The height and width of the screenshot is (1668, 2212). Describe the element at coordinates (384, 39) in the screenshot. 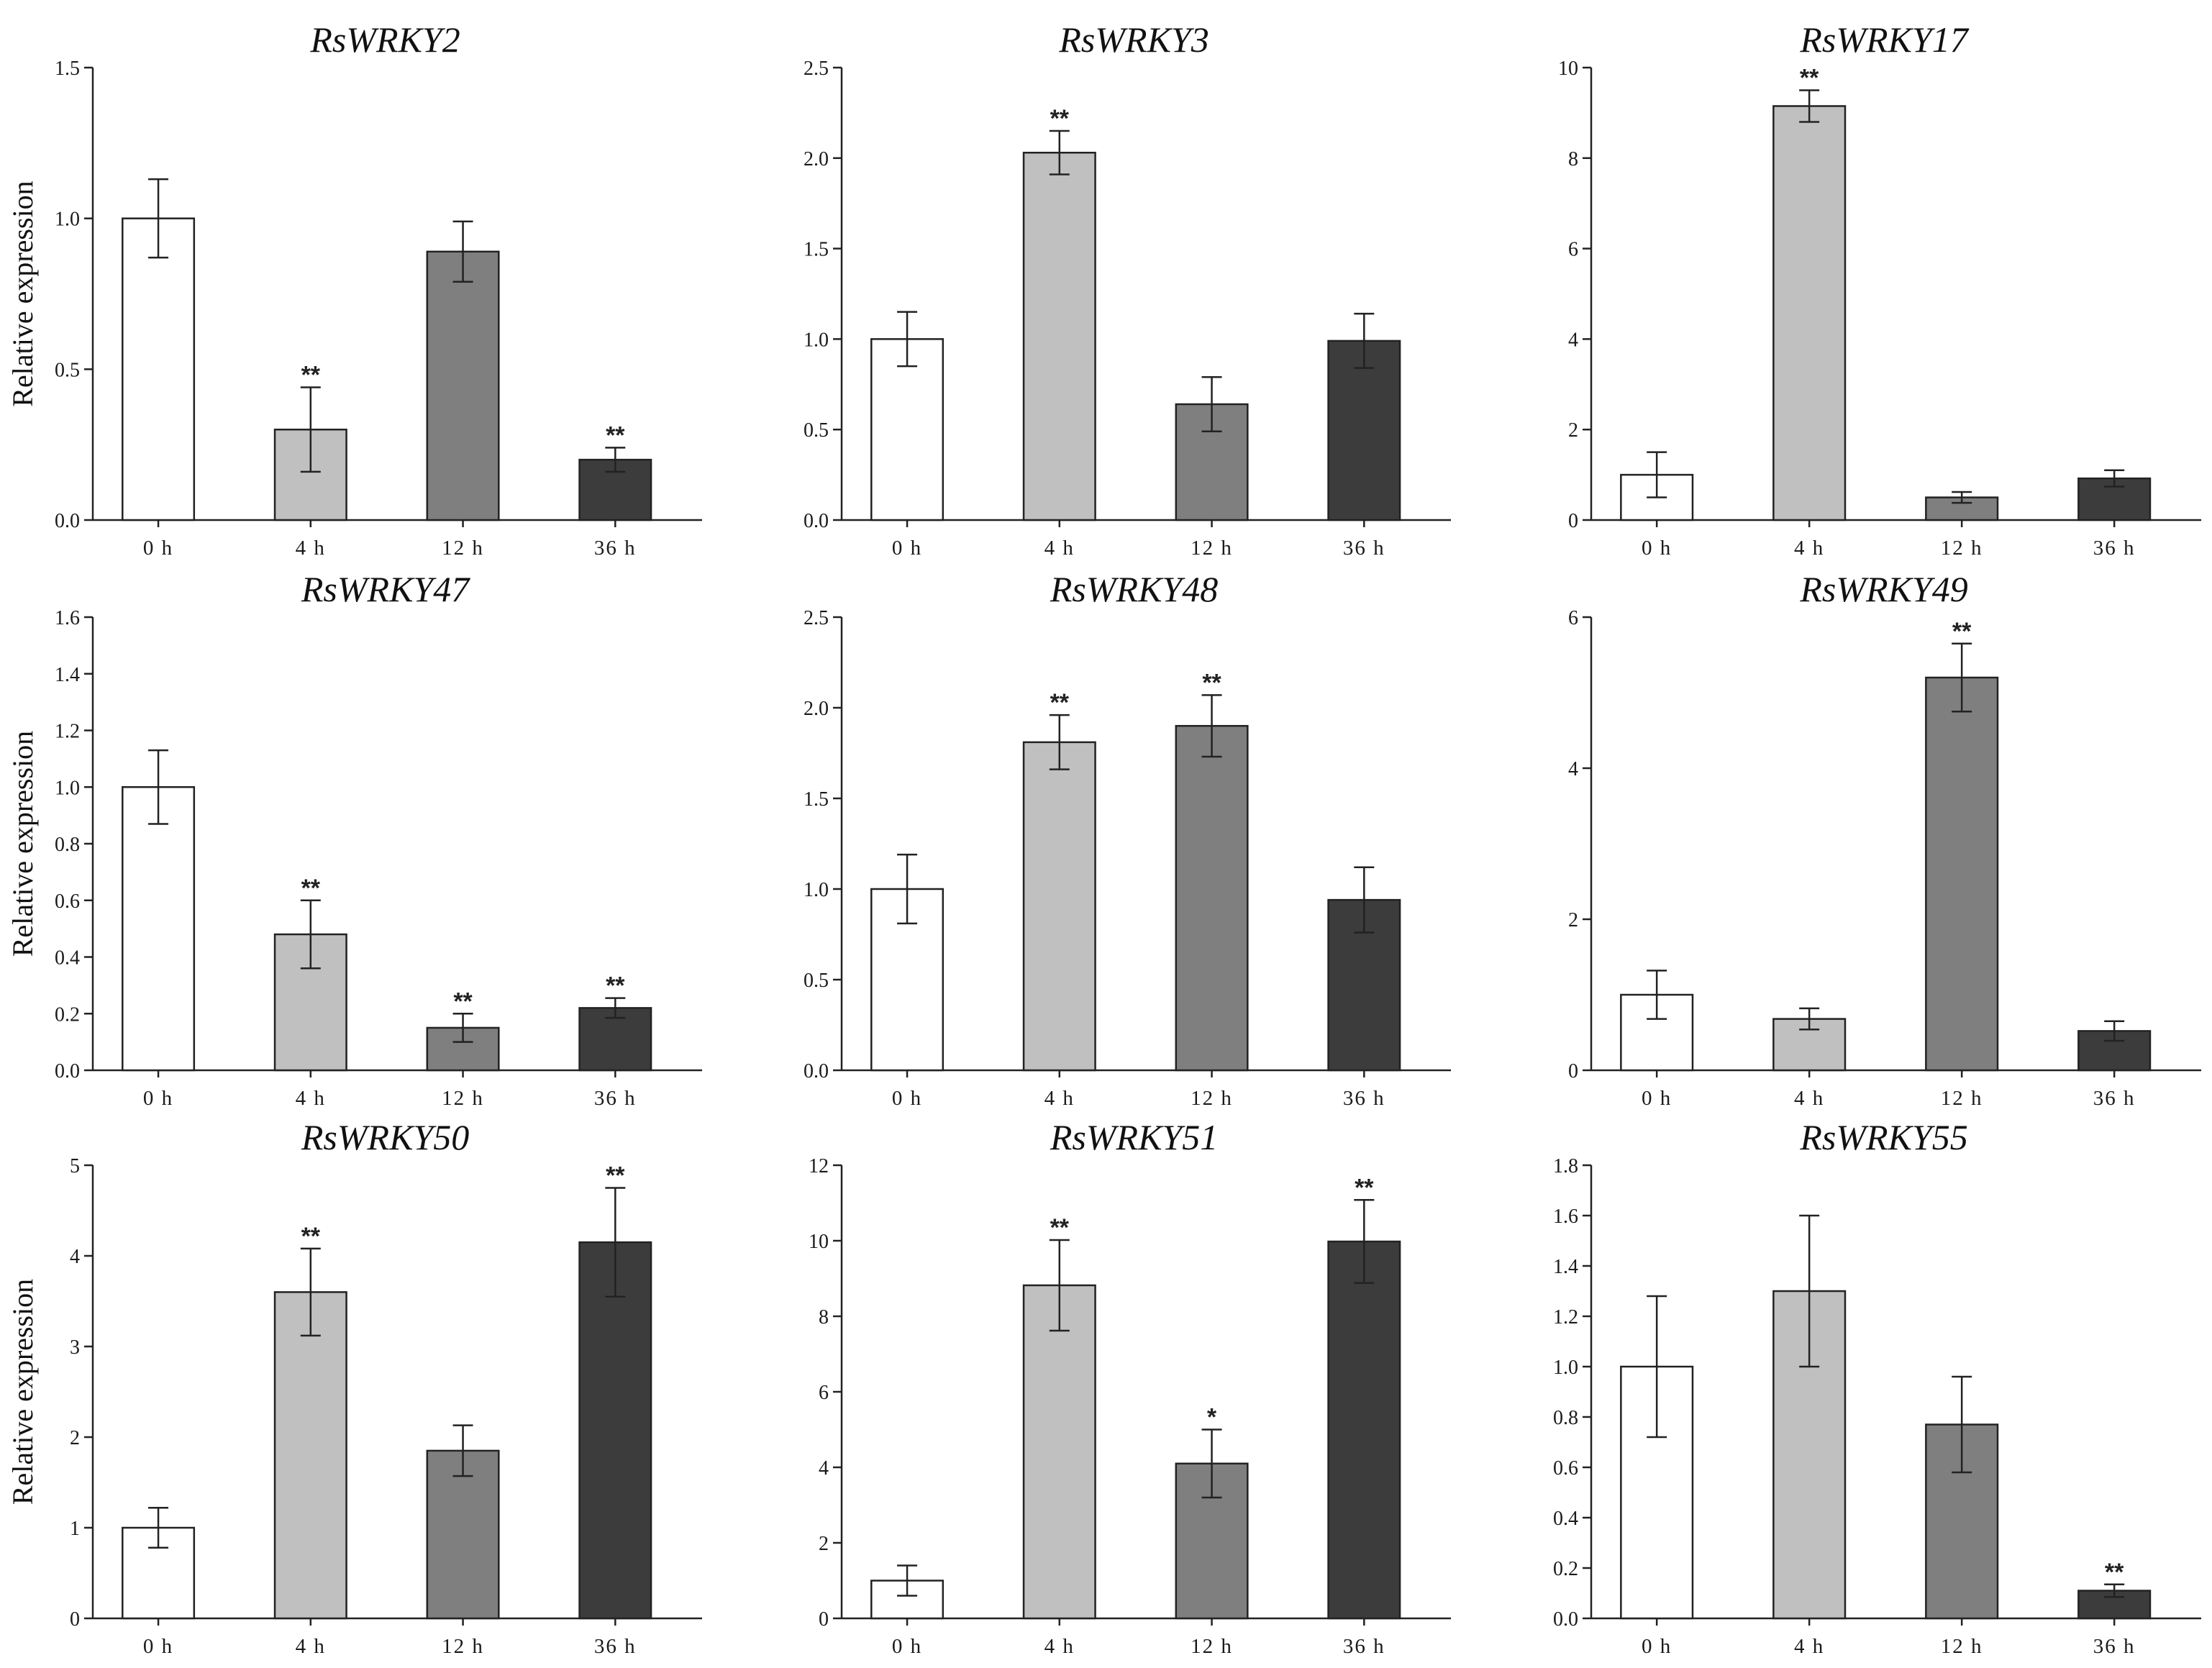

I see `chart-title: RsWRKY2` at that location.